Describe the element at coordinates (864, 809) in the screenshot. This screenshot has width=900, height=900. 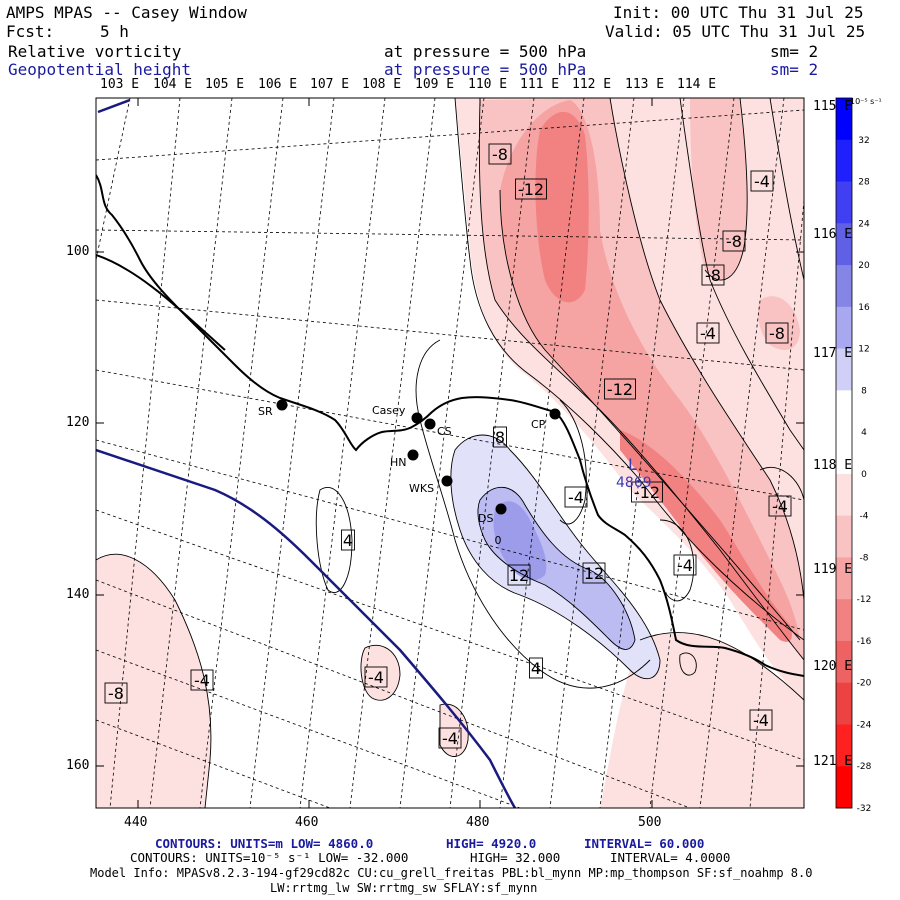
I see `colorbar-tick-label: -32` at that location.